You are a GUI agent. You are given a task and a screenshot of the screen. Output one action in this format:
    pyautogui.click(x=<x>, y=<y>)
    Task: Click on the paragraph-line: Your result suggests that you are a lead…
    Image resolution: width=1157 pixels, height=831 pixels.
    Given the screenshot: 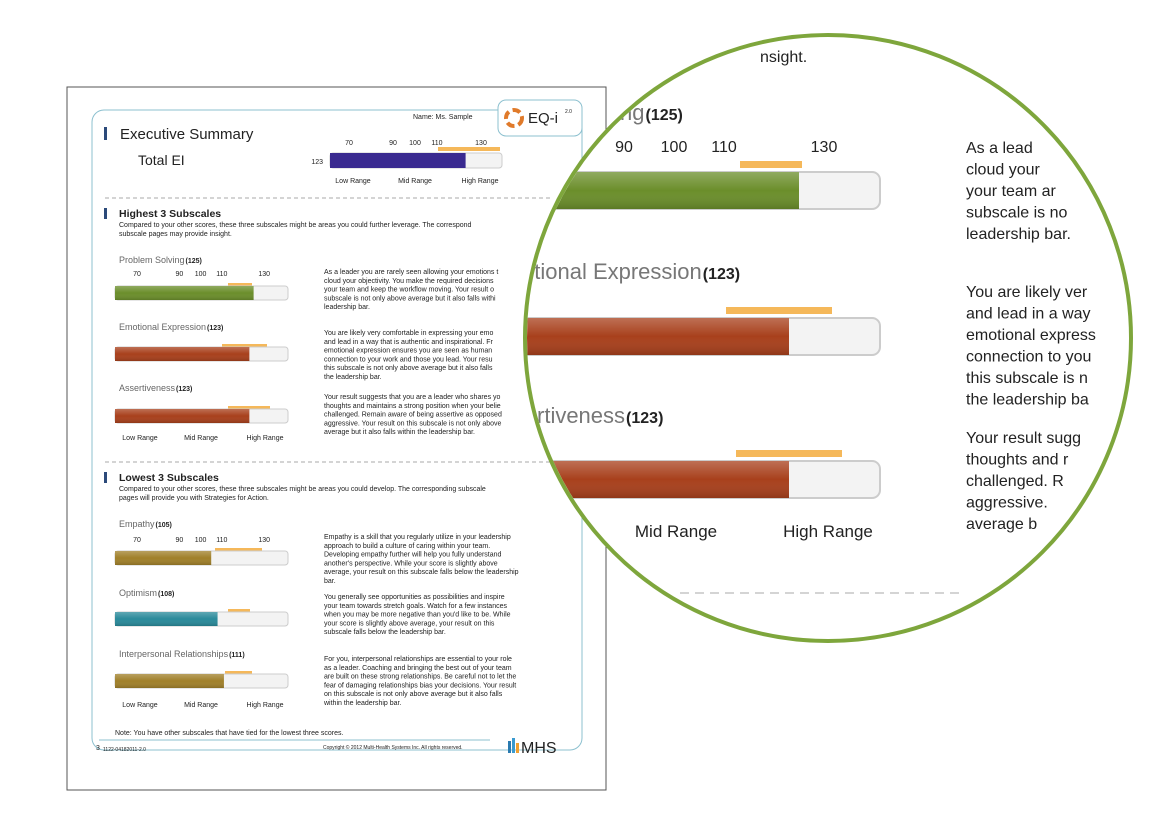 What is the action you would take?
    pyautogui.click(x=412, y=397)
    